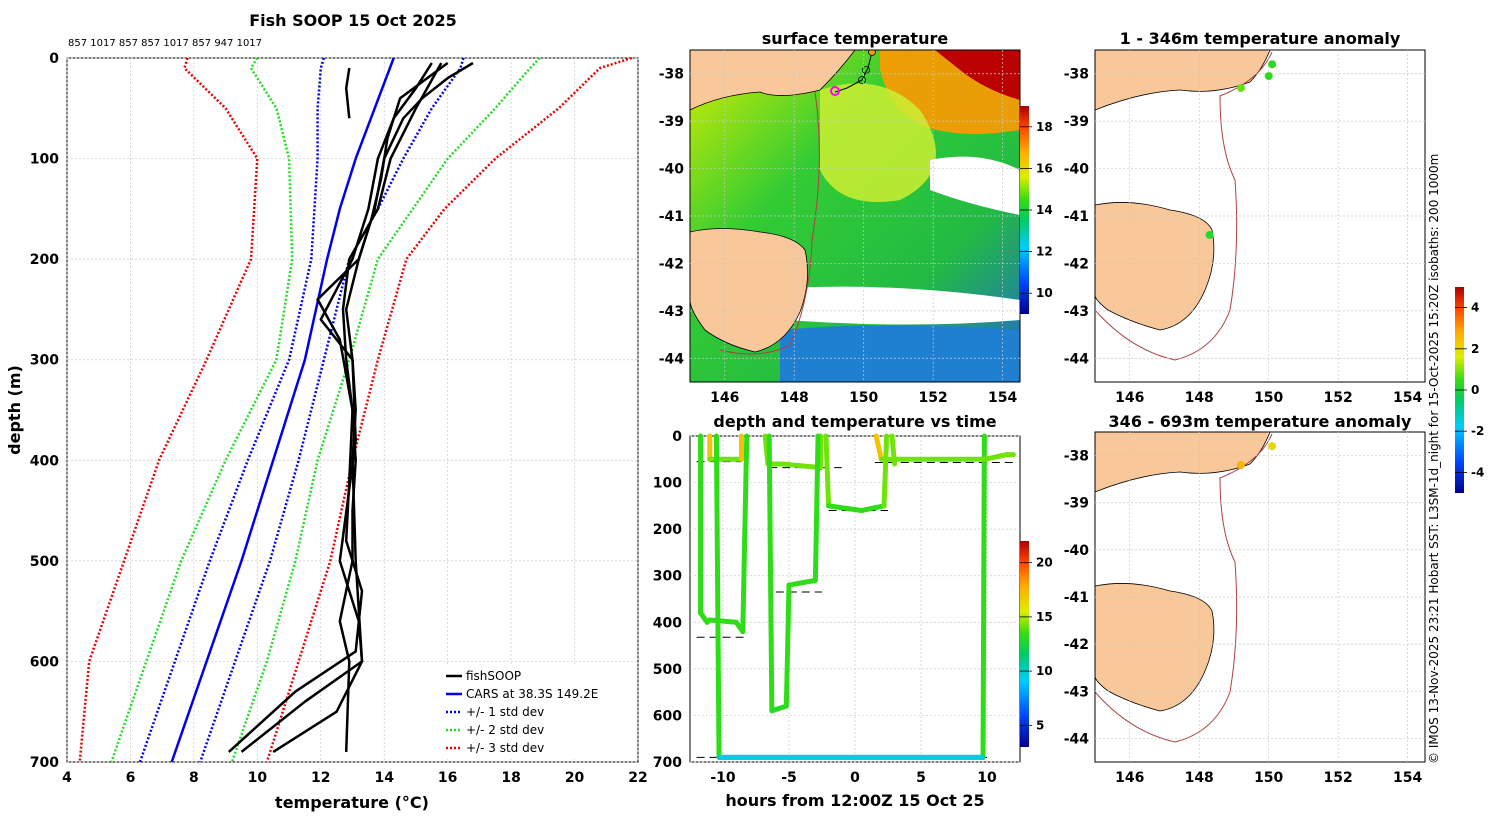  Describe the element at coordinates (677, 437) in the screenshot. I see `y-tick-label: 0` at that location.